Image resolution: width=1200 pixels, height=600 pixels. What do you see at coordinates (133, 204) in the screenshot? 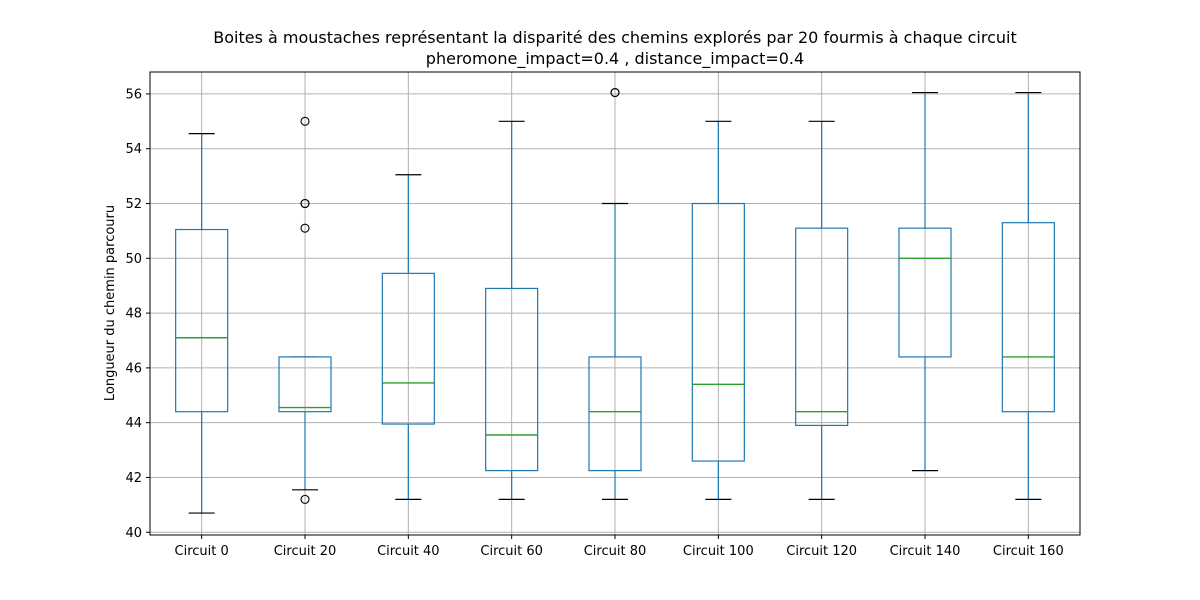
I see `y-tick-label: 52` at bounding box center [133, 204].